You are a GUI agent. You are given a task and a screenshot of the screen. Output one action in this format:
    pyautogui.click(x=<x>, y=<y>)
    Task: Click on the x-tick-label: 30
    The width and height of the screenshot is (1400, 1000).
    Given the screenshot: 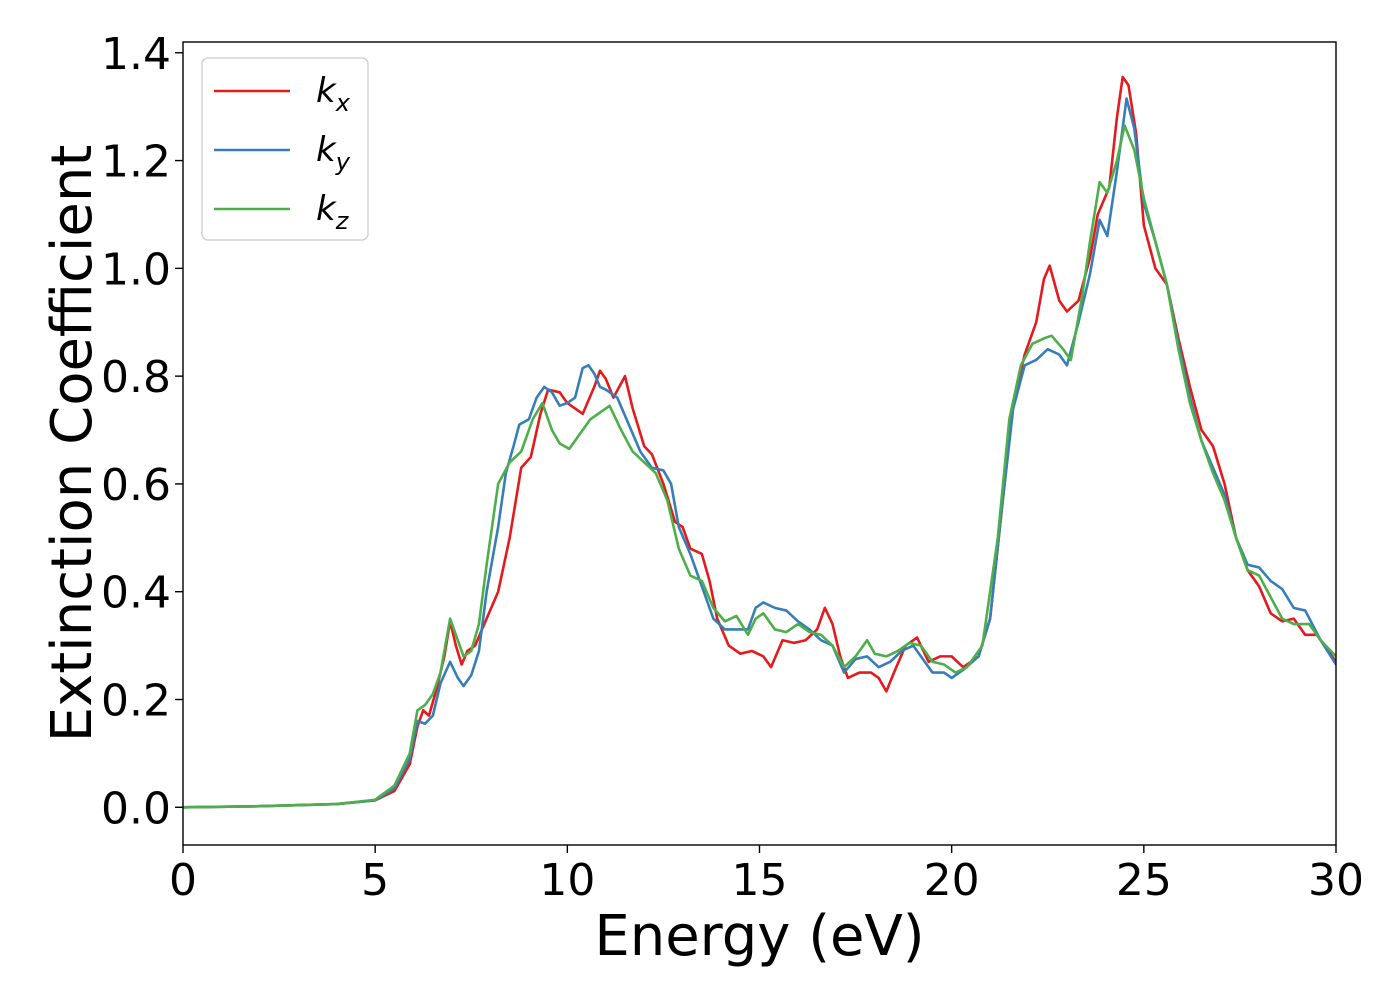 What is the action you would take?
    pyautogui.click(x=1336, y=880)
    